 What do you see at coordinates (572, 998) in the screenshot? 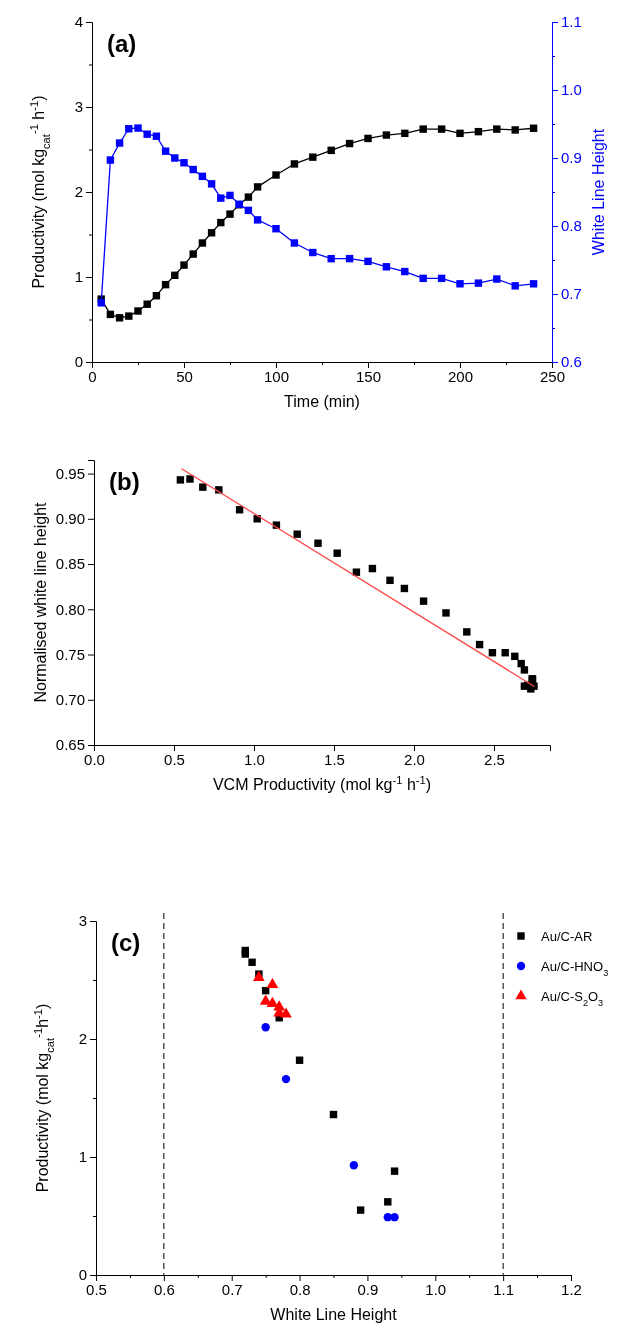
I see `legend-label: Au/C-S$_{2}$O$_{3}$` at bounding box center [572, 998].